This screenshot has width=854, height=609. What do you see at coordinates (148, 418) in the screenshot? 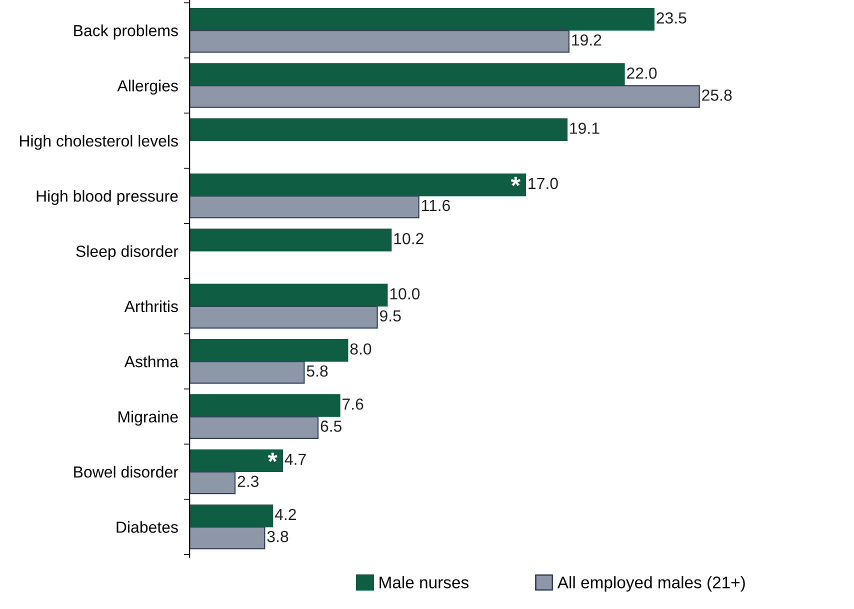
I see `y-tick-label: Migraine` at bounding box center [148, 418].